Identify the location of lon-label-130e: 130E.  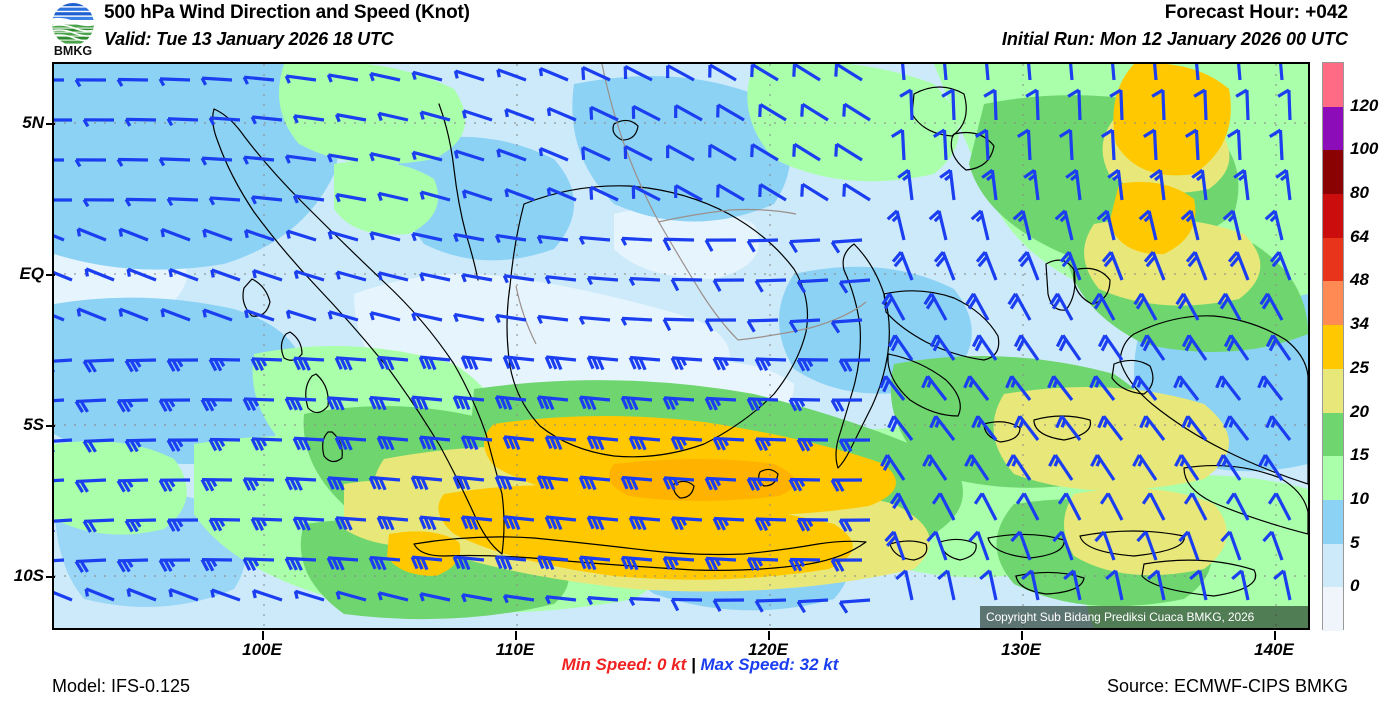
(1021, 649).